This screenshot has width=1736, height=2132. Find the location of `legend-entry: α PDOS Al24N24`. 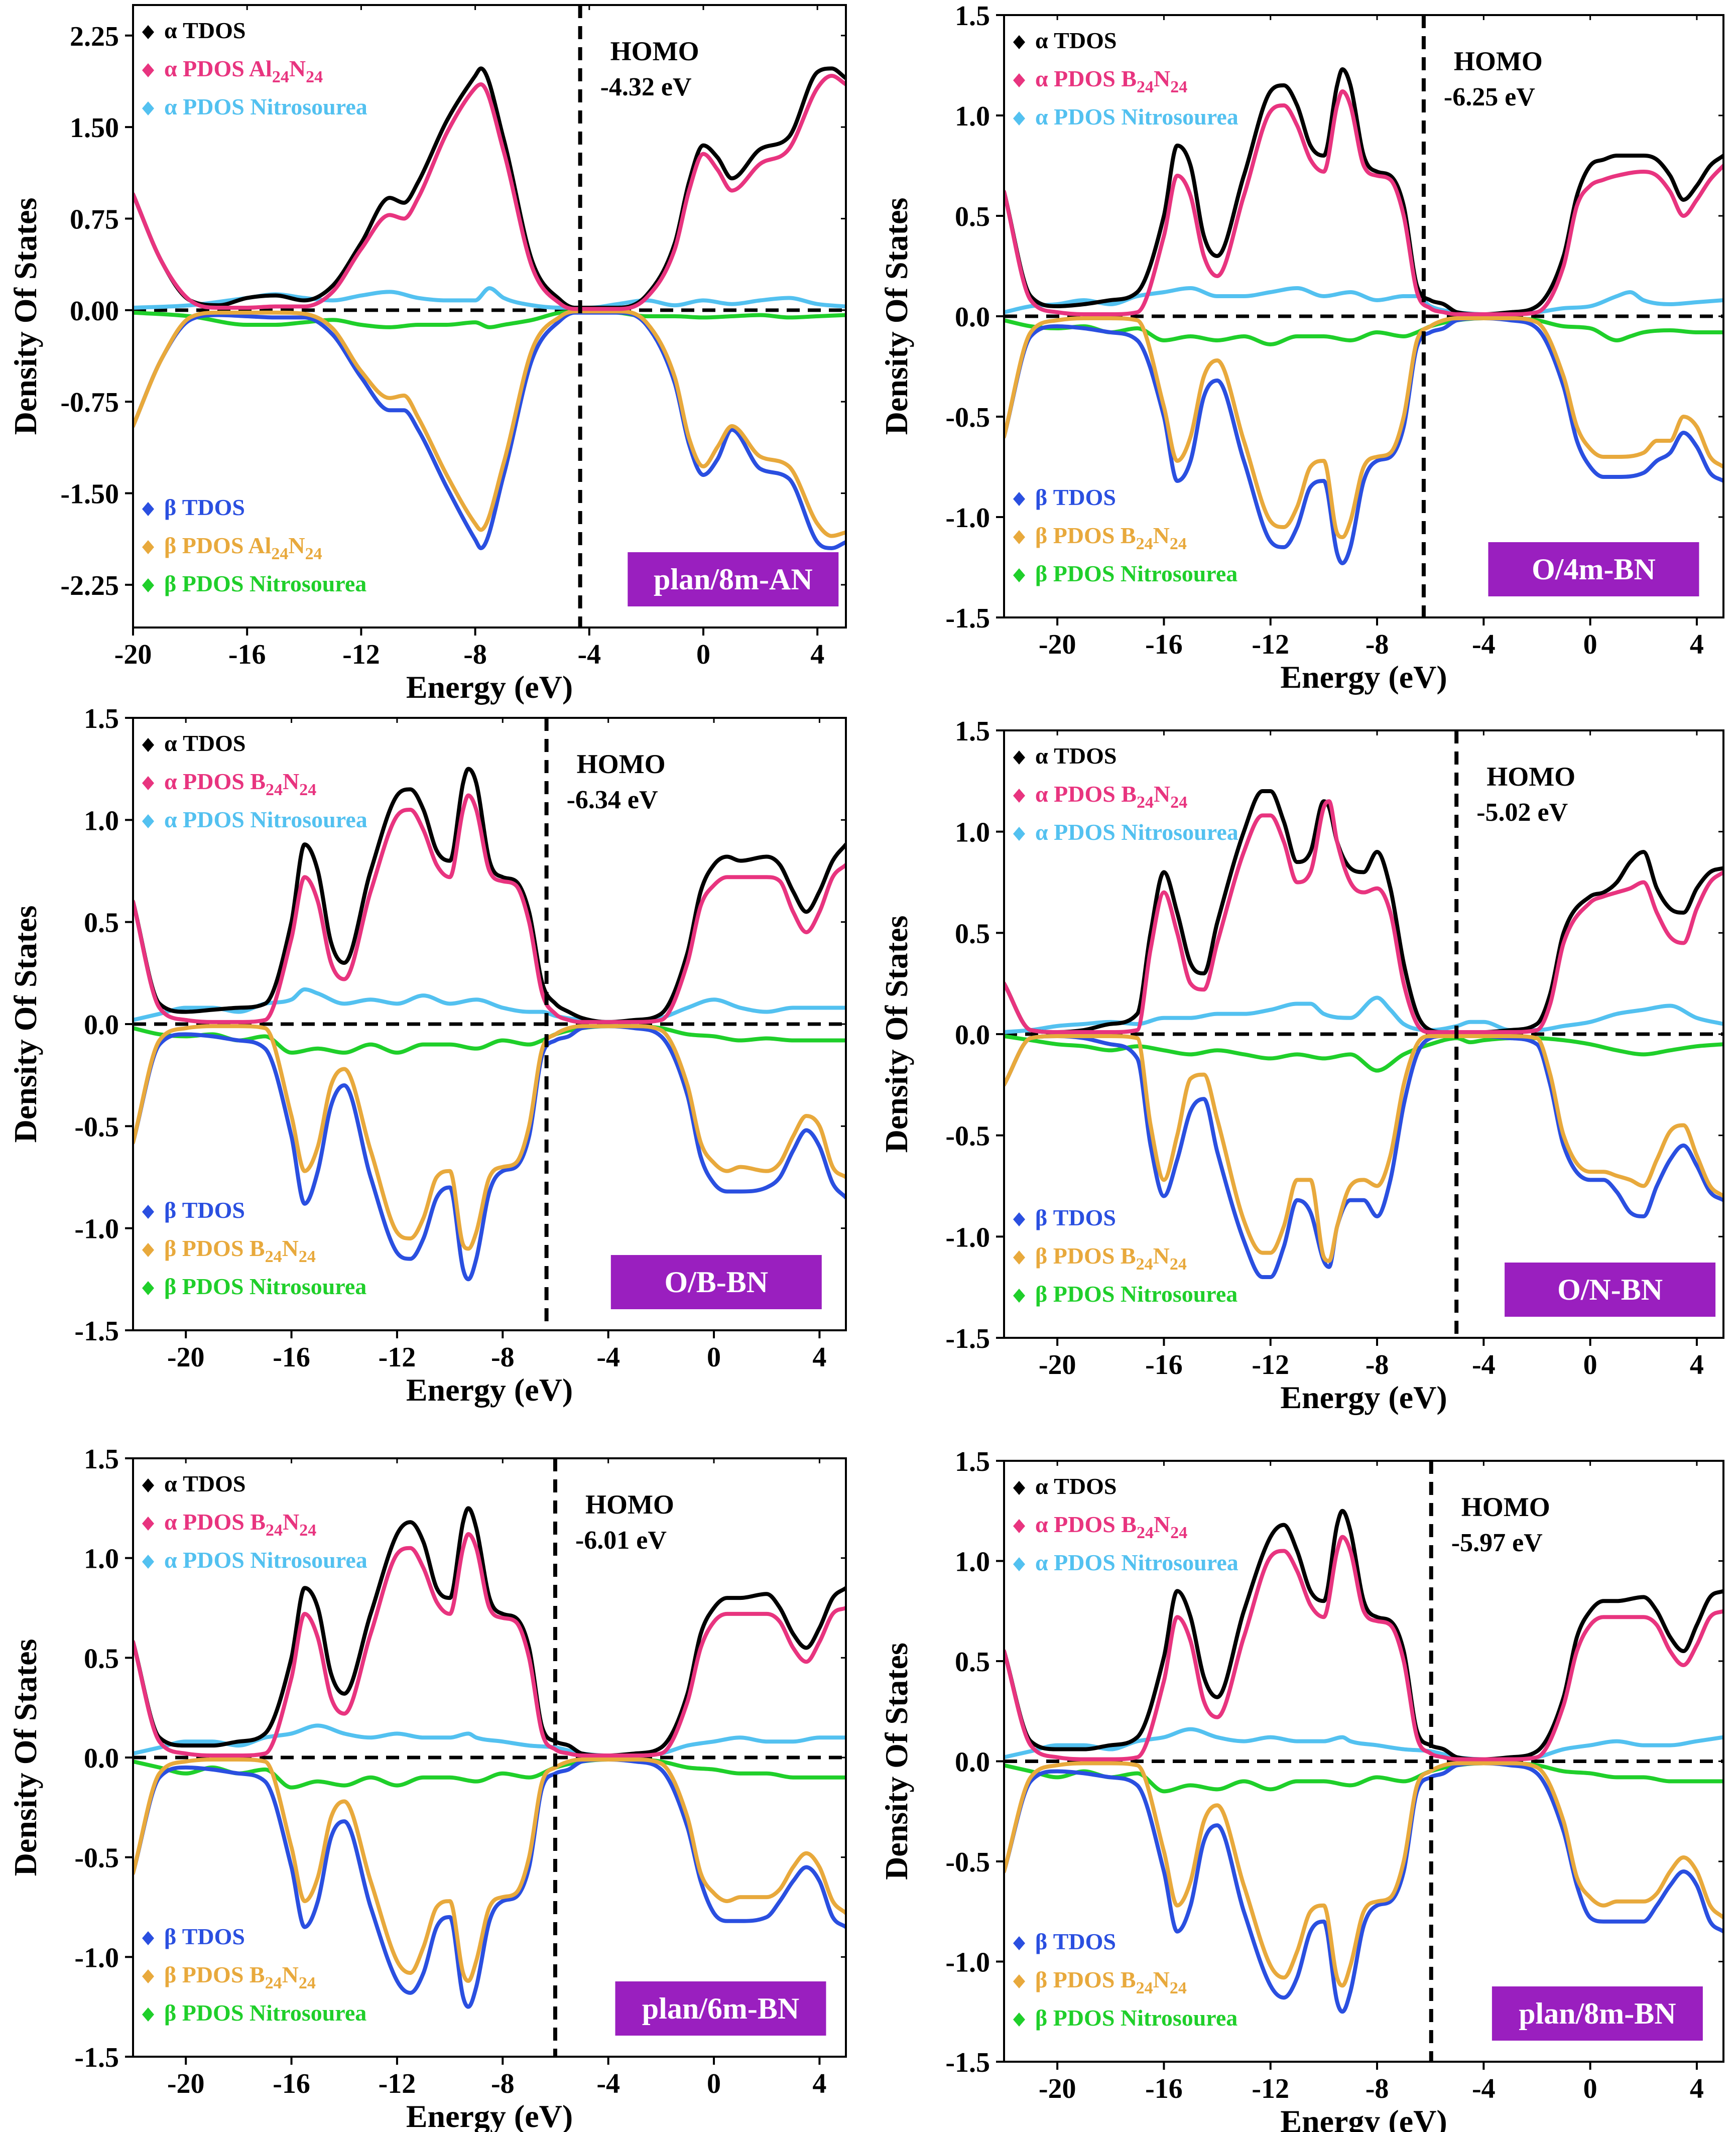

legend-entry: α PDOS Al24N24 is located at coordinates (243, 71).